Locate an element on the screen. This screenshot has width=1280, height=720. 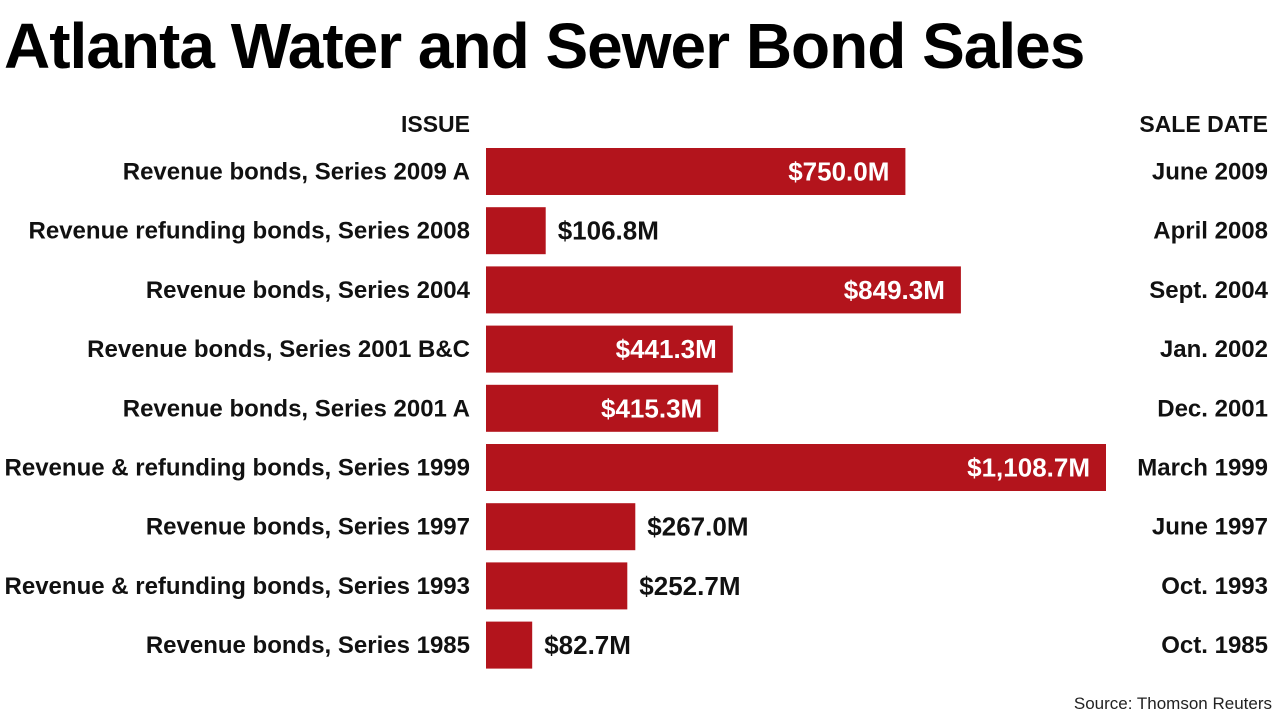
sale-date-column-header: SALE DATE is located at coordinates (1203, 124).